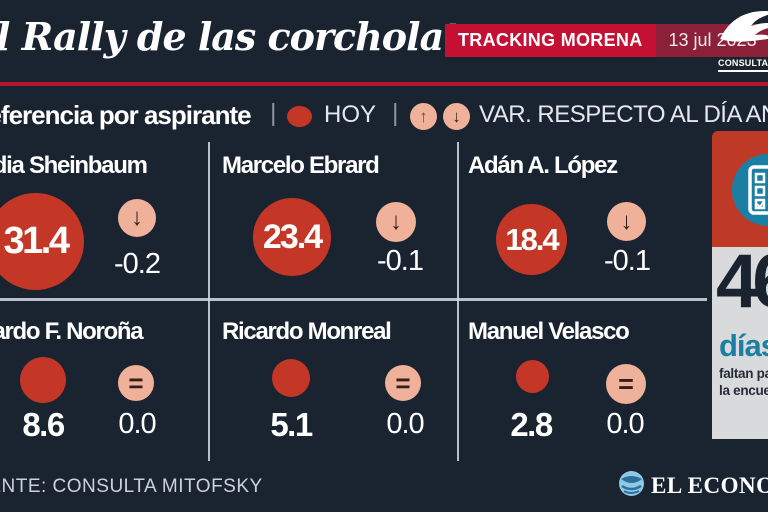 This screenshot has width=768, height=512. Describe the element at coordinates (292, 237) in the screenshot. I see `value-bubble: 23.4` at that location.